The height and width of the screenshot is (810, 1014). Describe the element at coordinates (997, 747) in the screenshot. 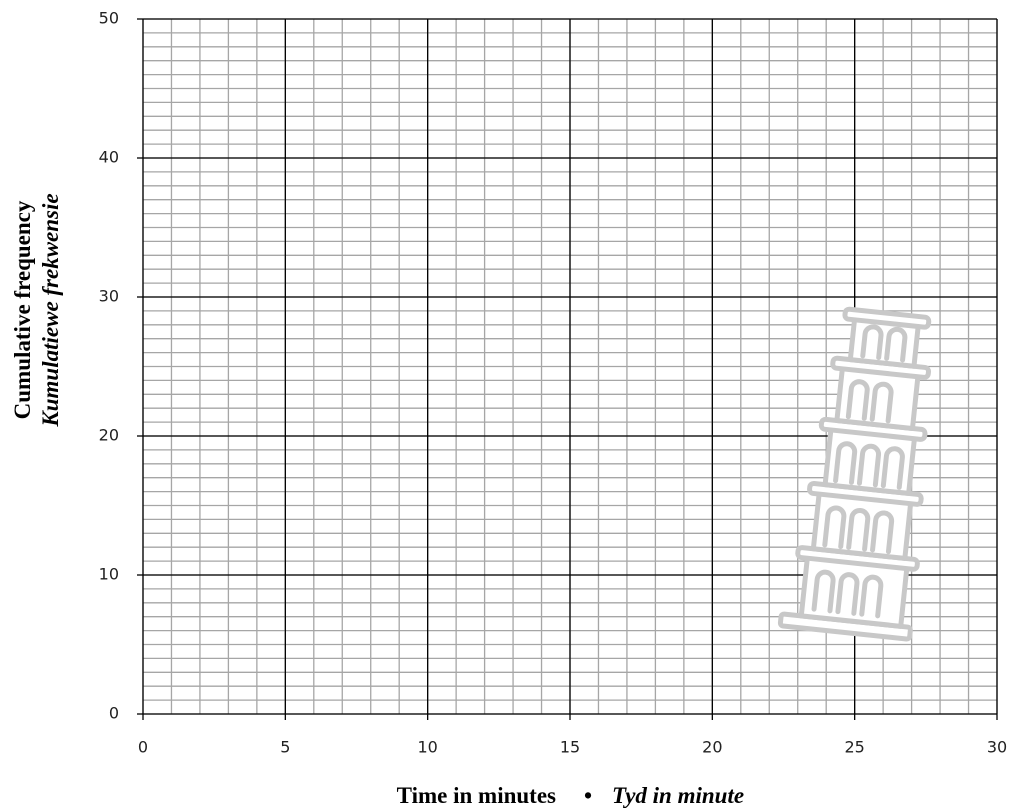

I see `x-tick-label: 30` at that location.